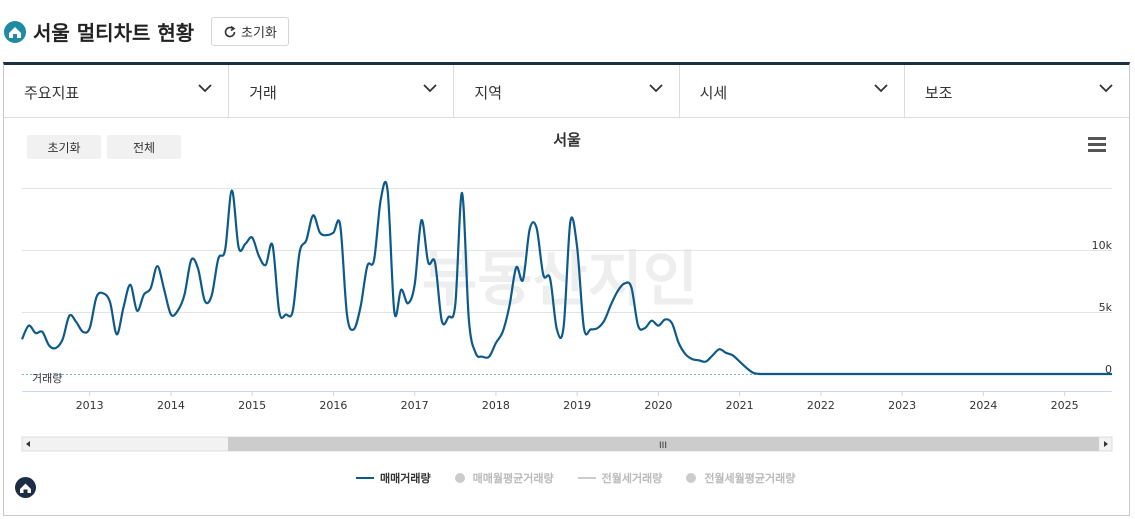 Image resolution: width=1135 pixels, height=519 pixels. What do you see at coordinates (415, 405) in the screenshot?
I see `x-tick-label: 2017` at bounding box center [415, 405].